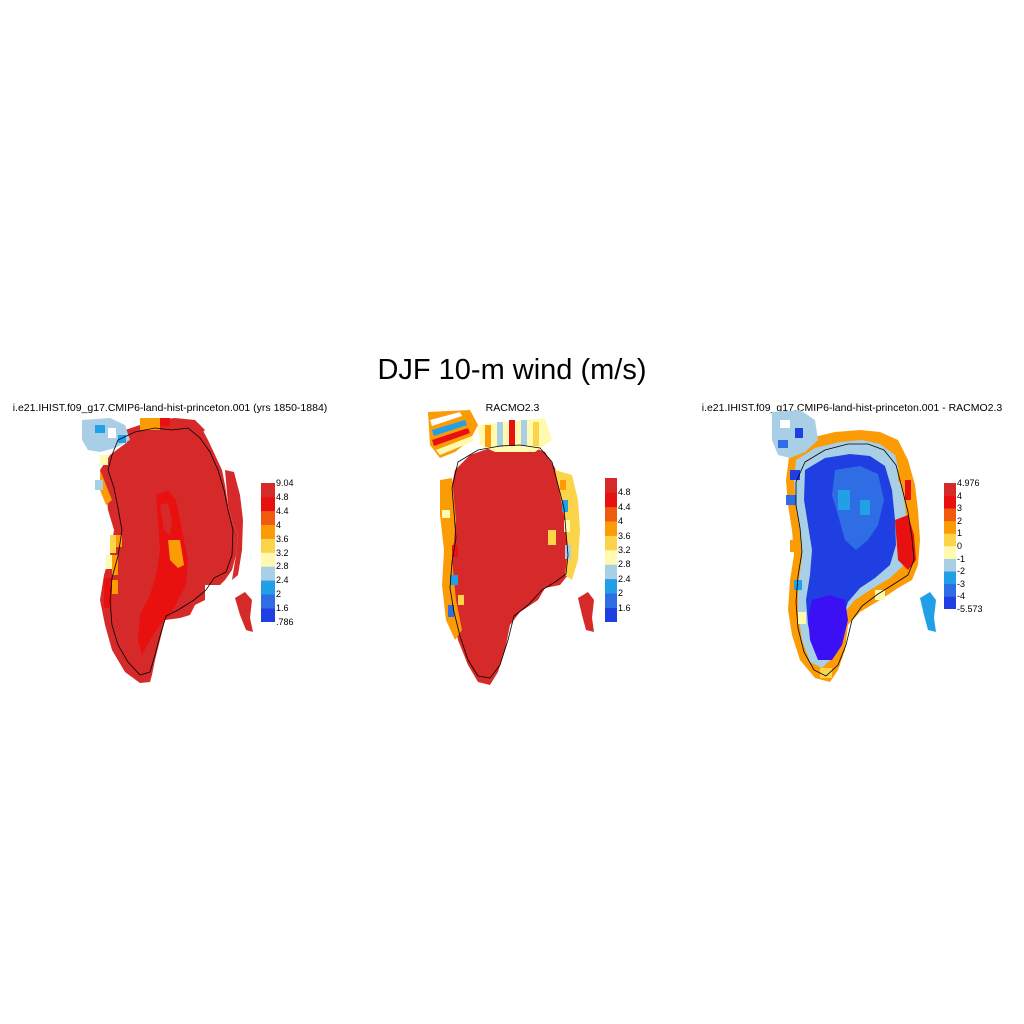 The image size is (1024, 1024). What do you see at coordinates (176, 554) in the screenshot?
I see `interior-ridge-orange` at bounding box center [176, 554].